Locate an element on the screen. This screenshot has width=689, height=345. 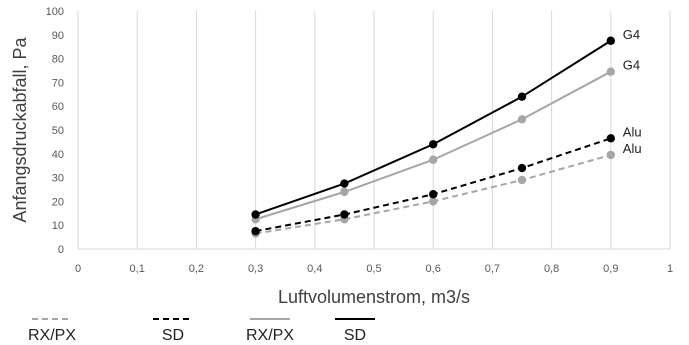
x-tick-label: 0,4 is located at coordinates (314, 269).